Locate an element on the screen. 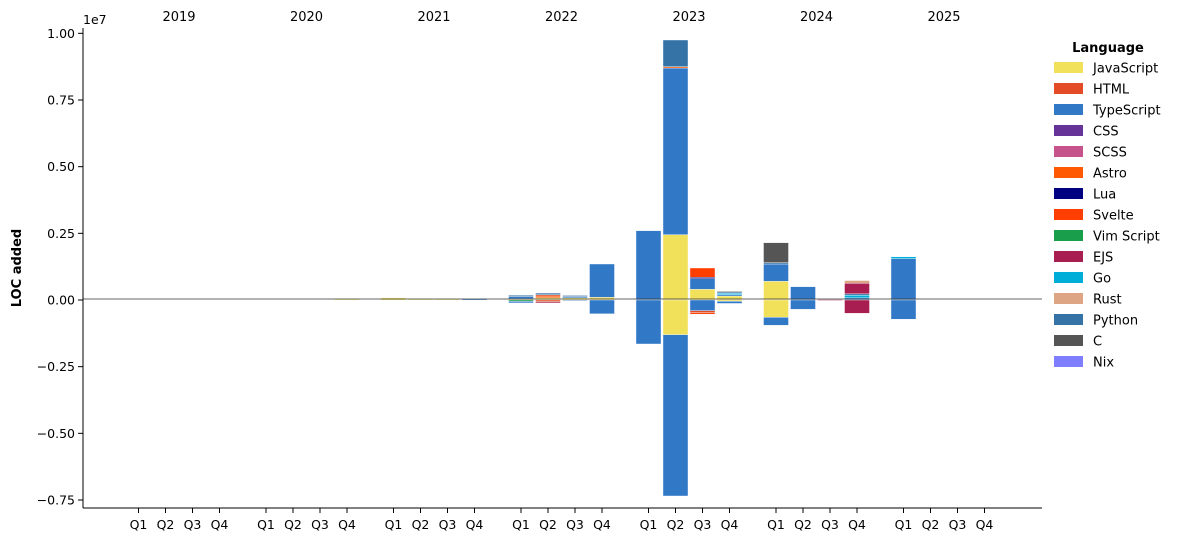 The image size is (1180, 546). year-label-2025: 2025 is located at coordinates (943, 17).